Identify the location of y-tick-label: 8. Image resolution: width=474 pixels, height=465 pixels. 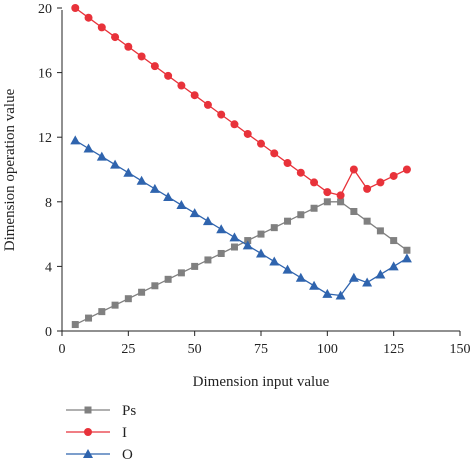
(48, 203).